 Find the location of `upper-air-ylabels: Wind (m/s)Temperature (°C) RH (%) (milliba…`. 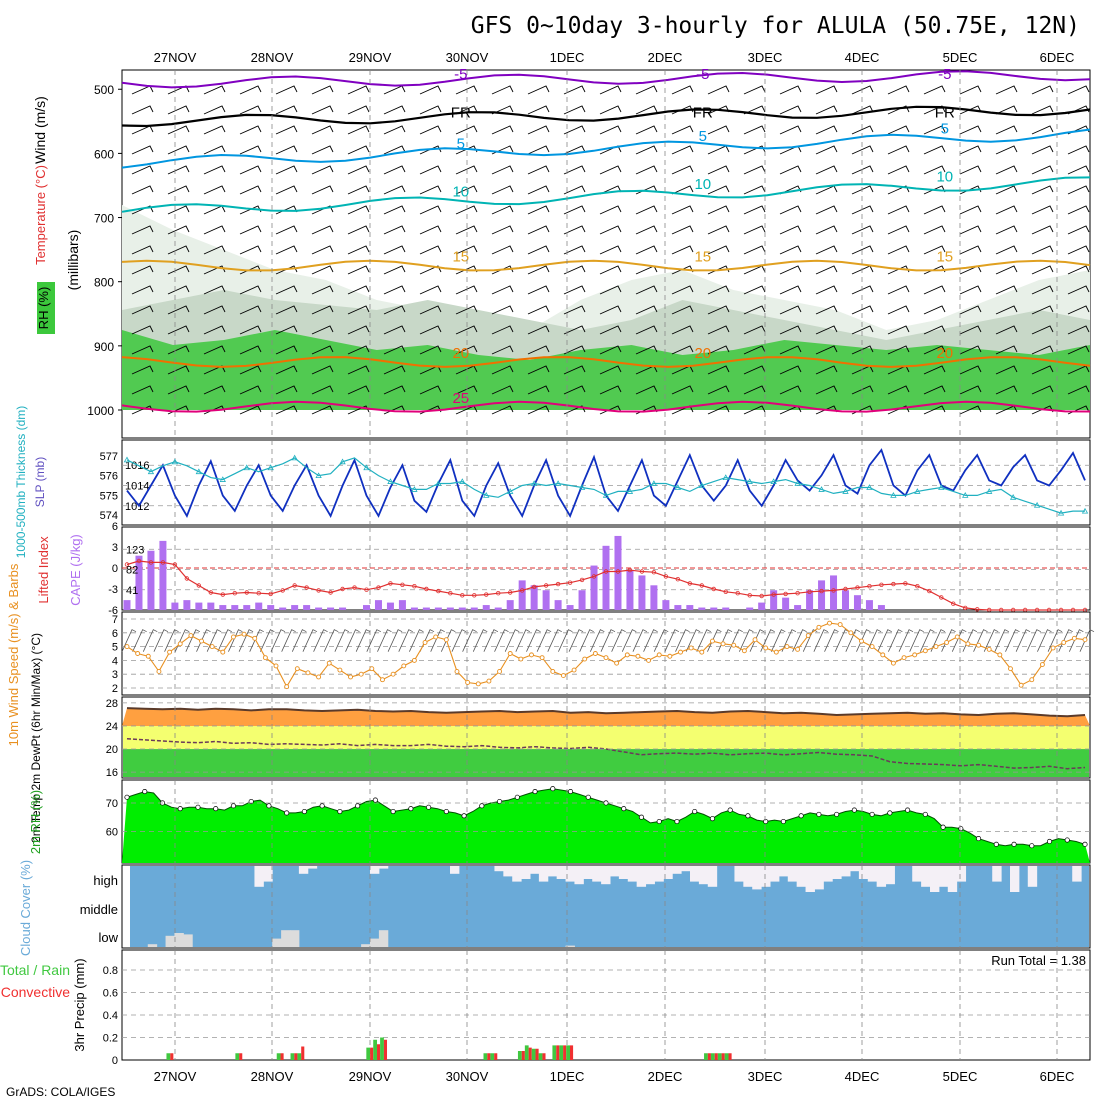

upper-air-ylabels: Wind (m/s)Temperature (°C) RH (%) (milliba… is located at coordinates (56, 215).